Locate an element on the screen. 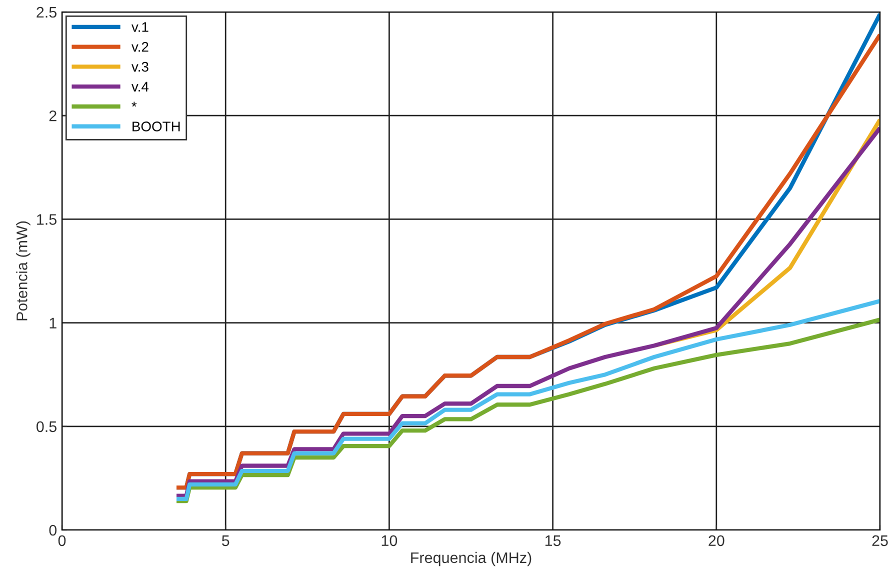 Image resolution: width=890 pixels, height=576 pixels. legend-label: BOOTH is located at coordinates (156, 127).